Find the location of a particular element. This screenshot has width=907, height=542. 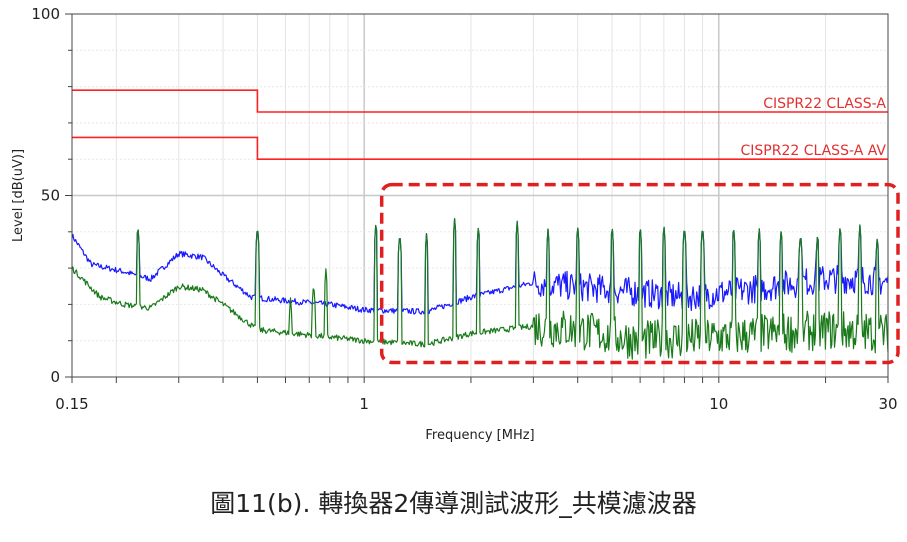

x-axis-title: Frequency [MHz] is located at coordinates (479, 435).